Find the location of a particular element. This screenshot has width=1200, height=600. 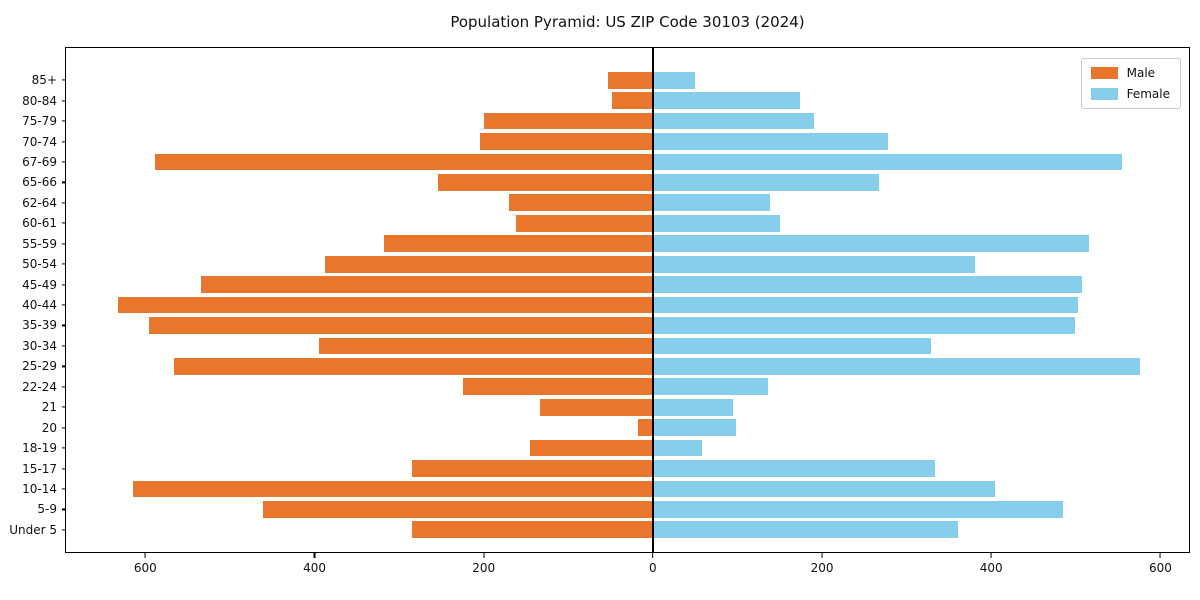

pyramid-row: 40-44 is located at coordinates (605, 305).